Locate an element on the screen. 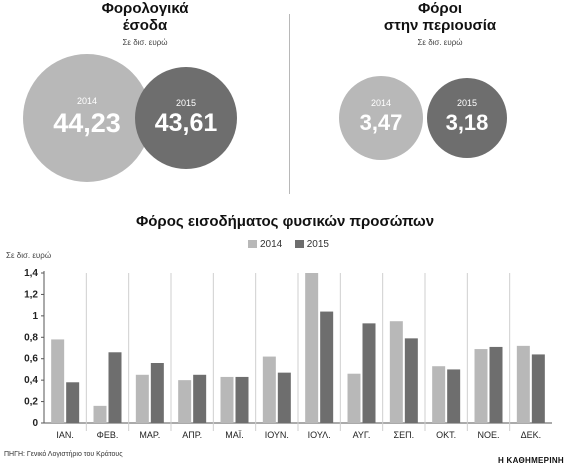 This screenshot has height=468, width=570. x-tick-label: ΦΕΒ. is located at coordinates (108, 435).